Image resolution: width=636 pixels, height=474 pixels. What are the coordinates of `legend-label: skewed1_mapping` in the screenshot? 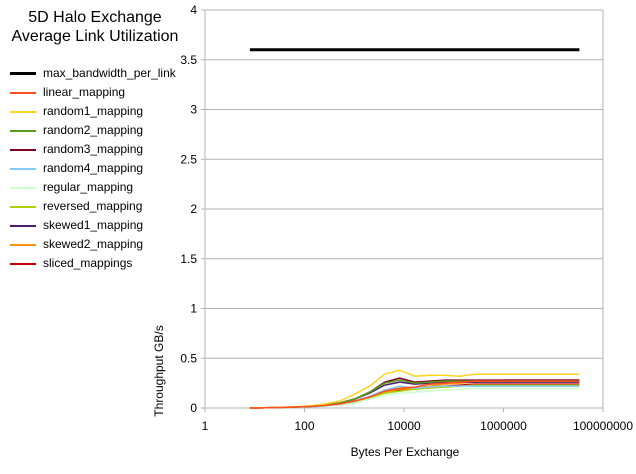 It's located at (93, 225).